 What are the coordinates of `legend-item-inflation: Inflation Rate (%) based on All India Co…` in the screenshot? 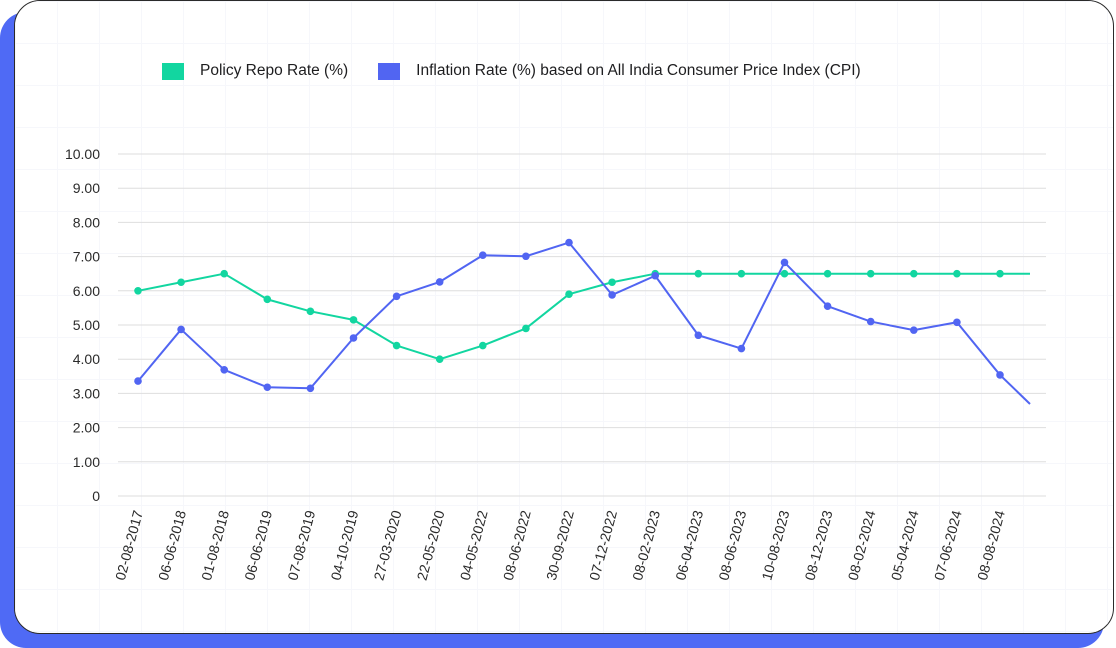 It's located at (619, 71).